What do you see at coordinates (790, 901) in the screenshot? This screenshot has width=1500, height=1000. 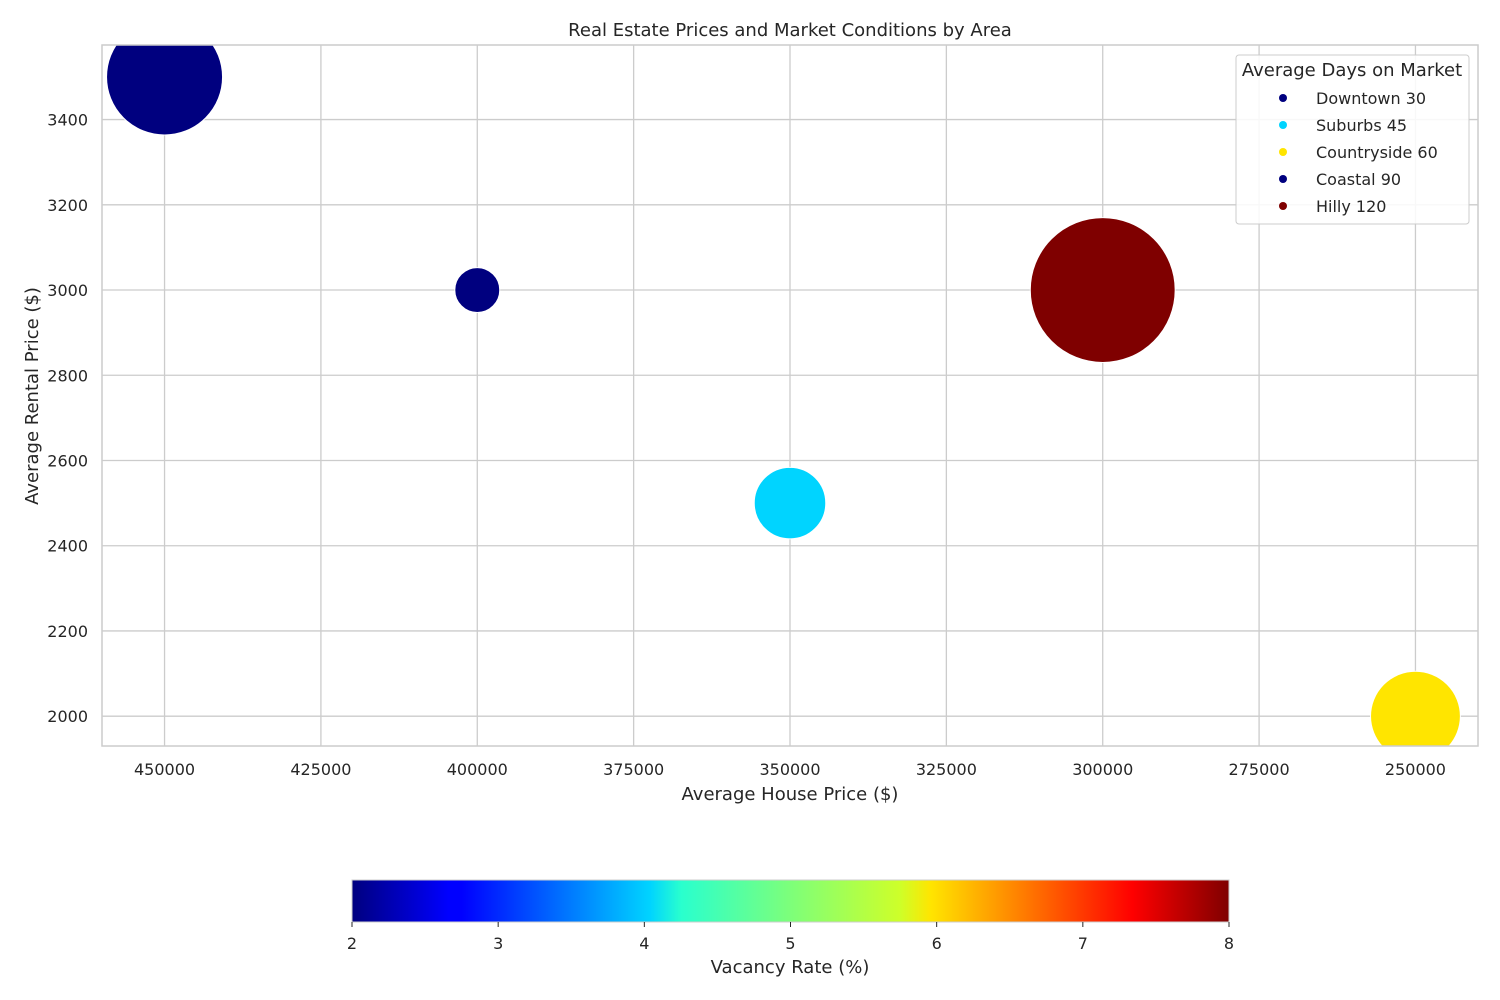 I see `colorbar-gradient` at bounding box center [790, 901].